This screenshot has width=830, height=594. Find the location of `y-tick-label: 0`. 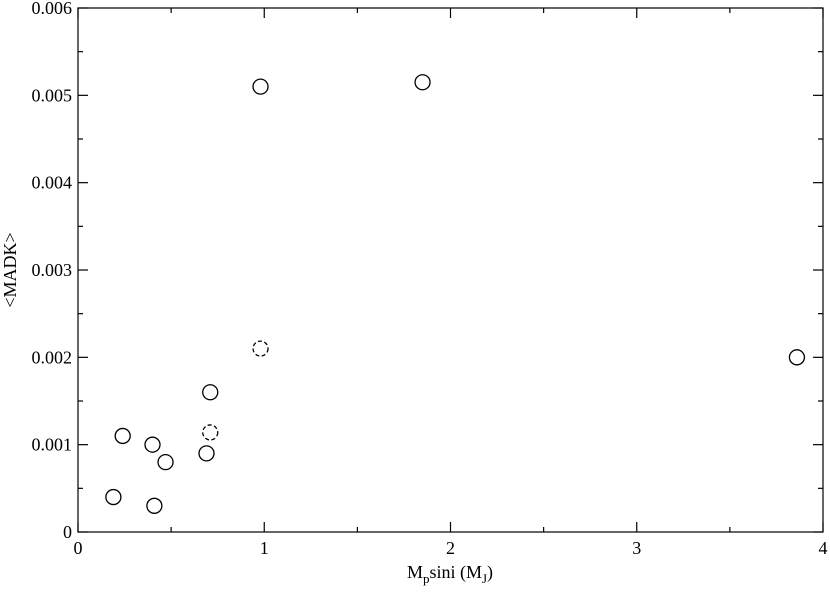

y-tick-label: 0 is located at coordinates (67, 532).